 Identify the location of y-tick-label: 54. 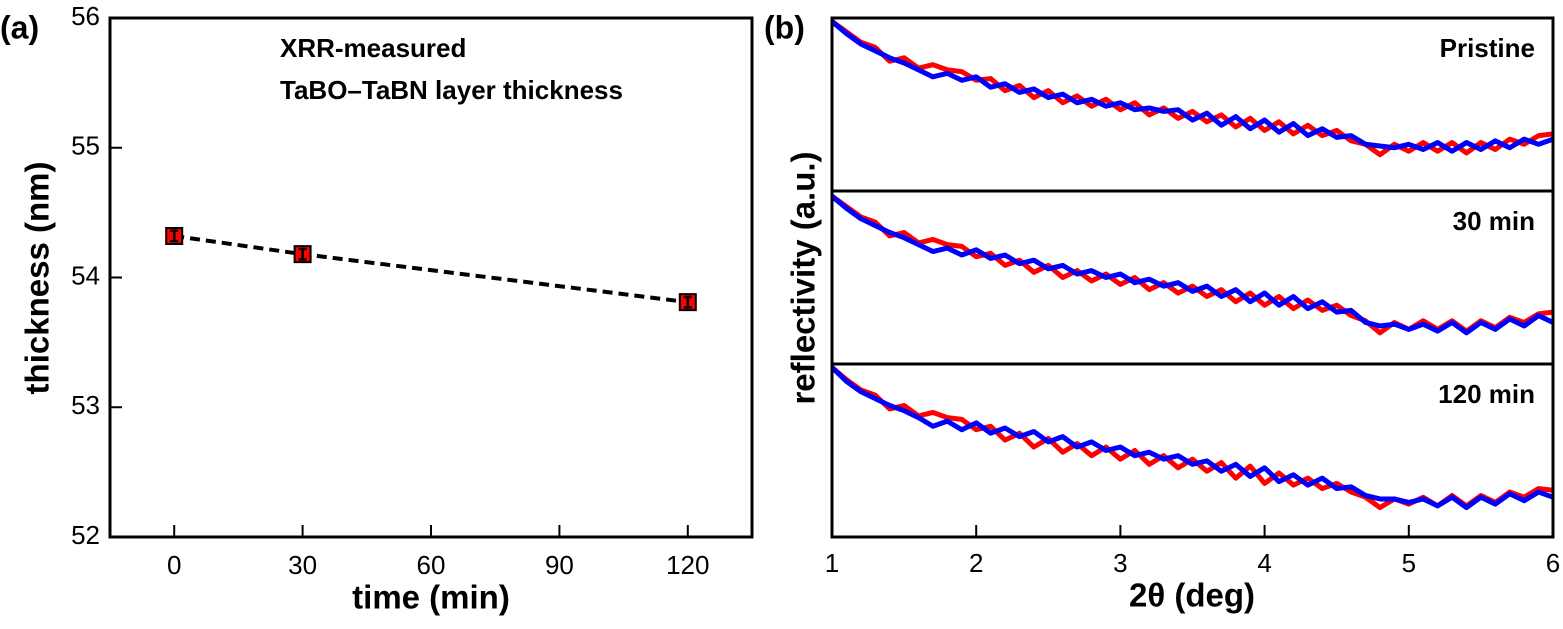
(85, 275).